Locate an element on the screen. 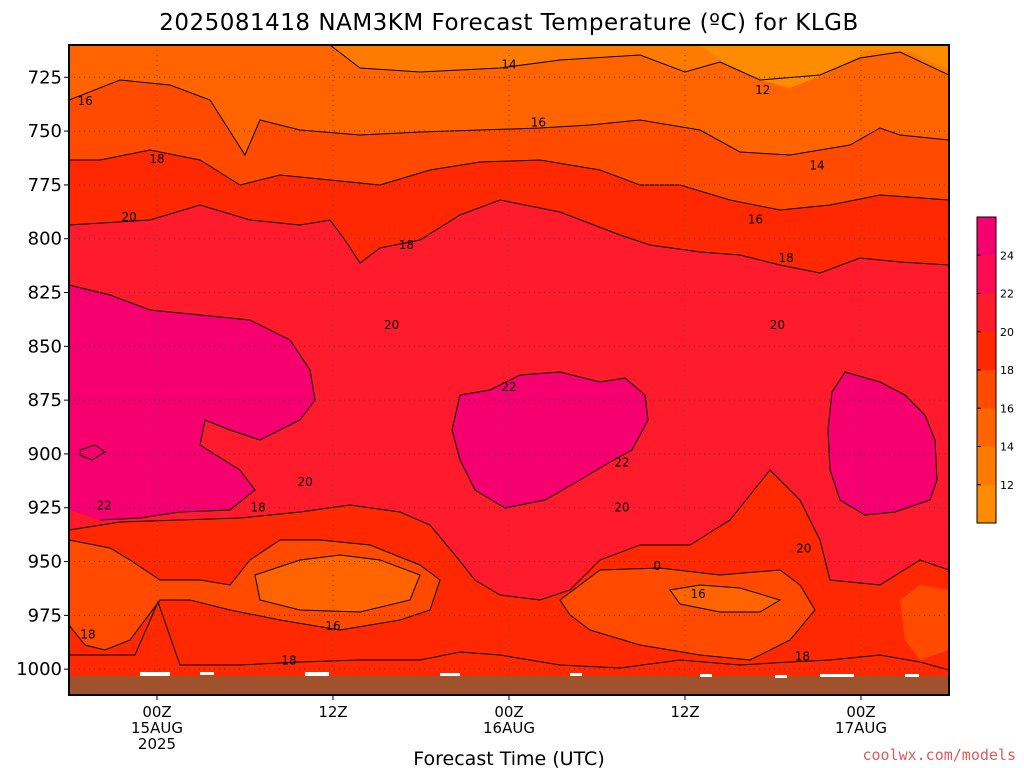 This screenshot has width=1024, height=768. x-tick-label: 16AUG is located at coordinates (509, 728).